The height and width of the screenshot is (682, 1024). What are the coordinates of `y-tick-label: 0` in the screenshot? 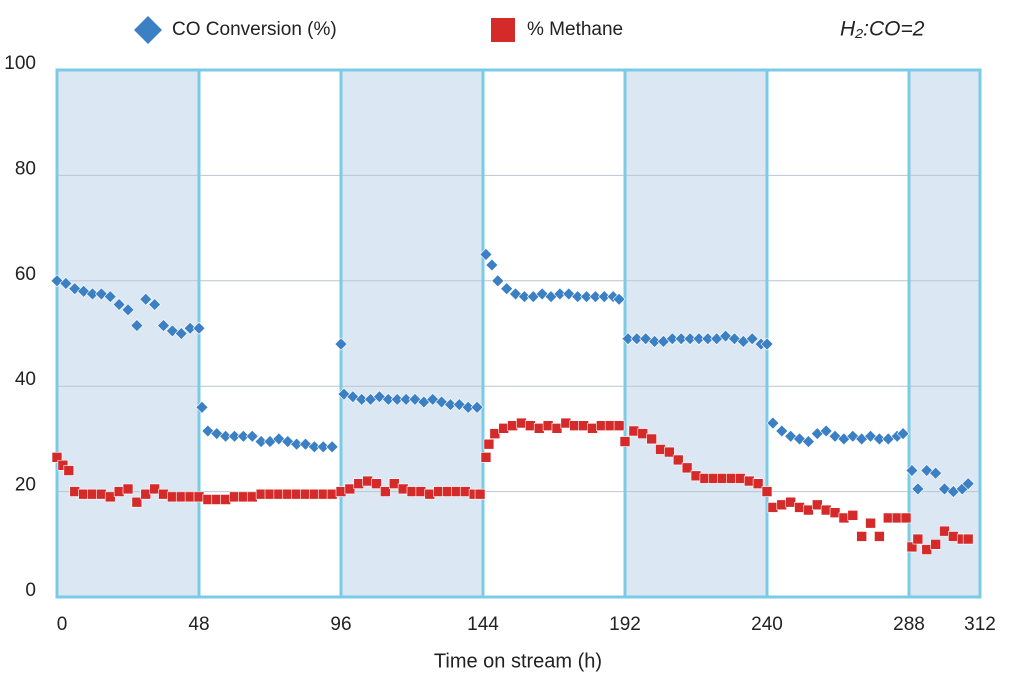 It's located at (30, 590).